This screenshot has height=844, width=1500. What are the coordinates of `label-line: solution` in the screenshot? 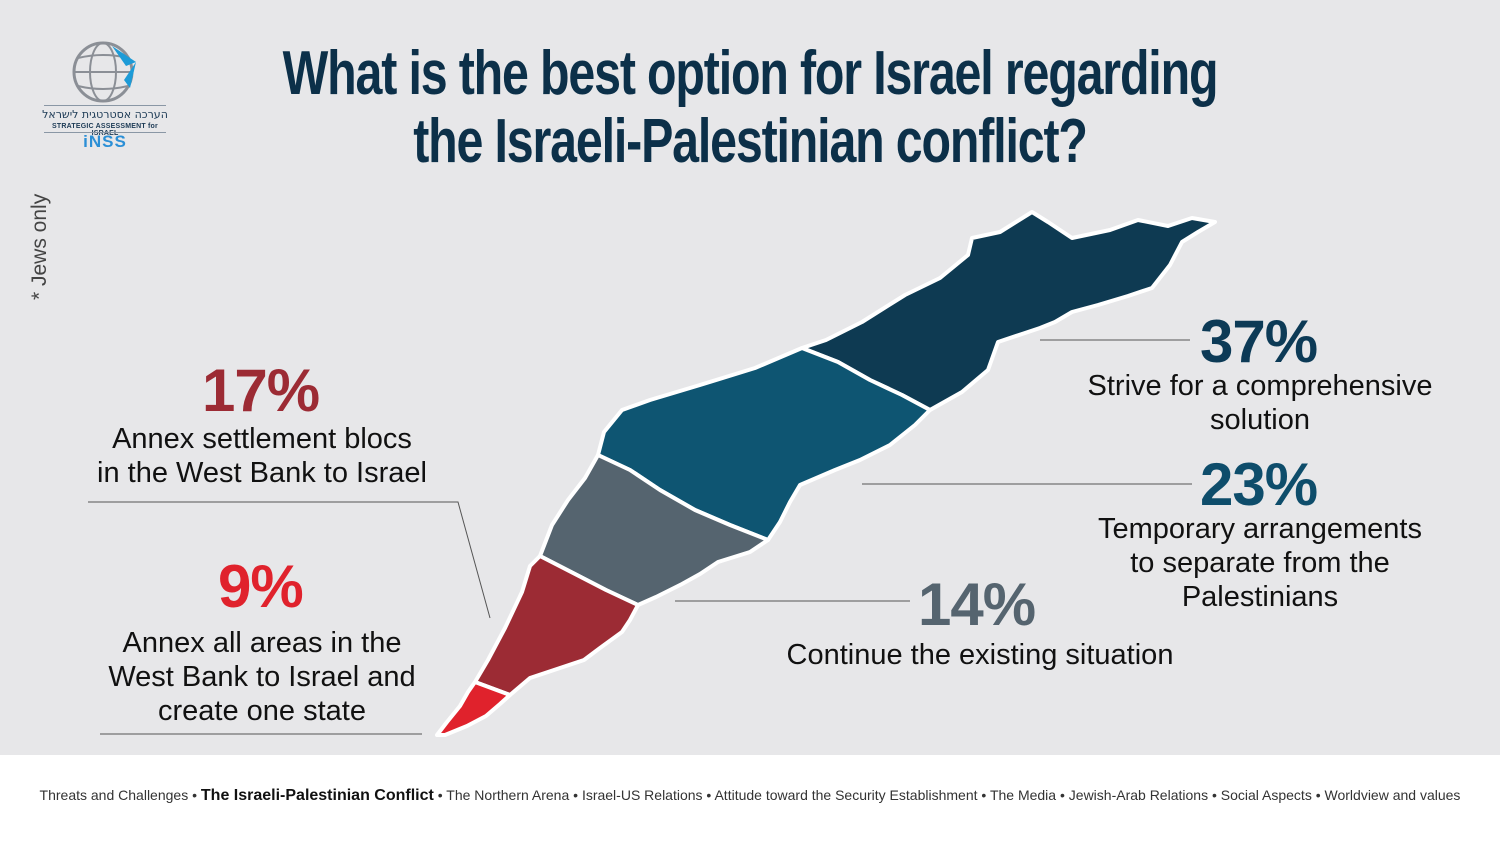 It's located at (1260, 420).